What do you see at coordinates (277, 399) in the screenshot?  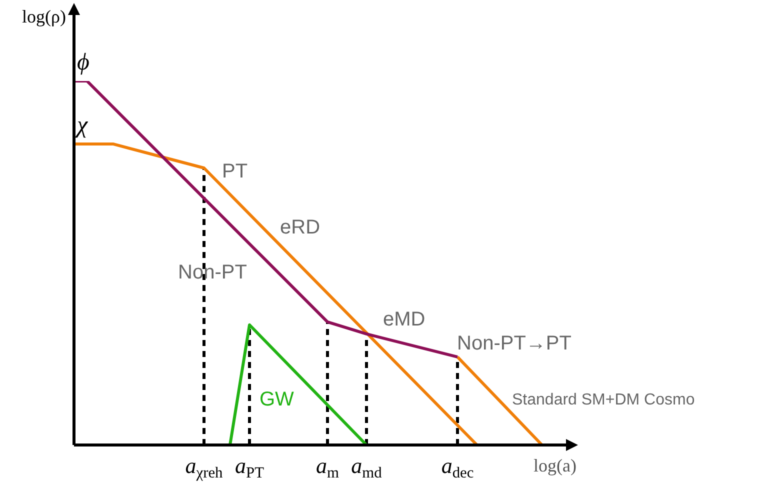 I see `series-label: GW` at bounding box center [277, 399].